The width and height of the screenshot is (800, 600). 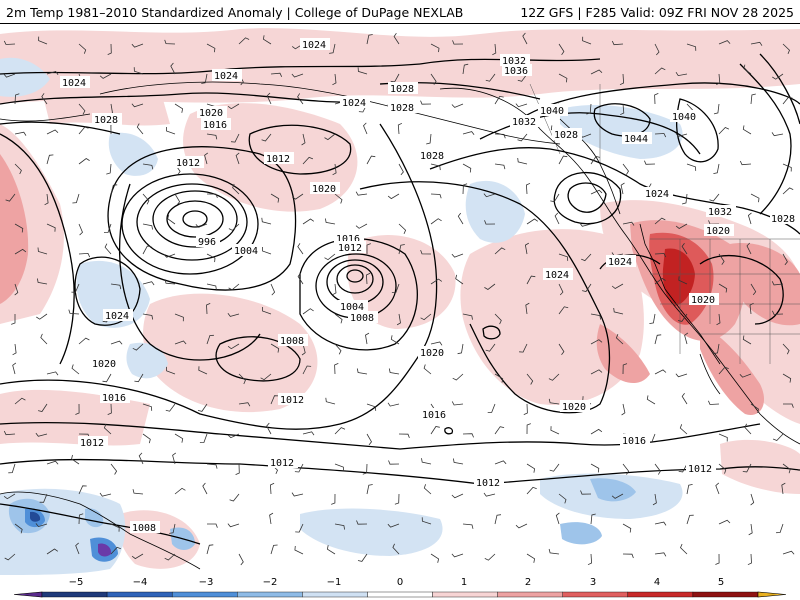 I want to click on anomaly-colorbar: −5 −4 −3 −2 −1 0 1 2 3 4 5, so click(x=400, y=587).